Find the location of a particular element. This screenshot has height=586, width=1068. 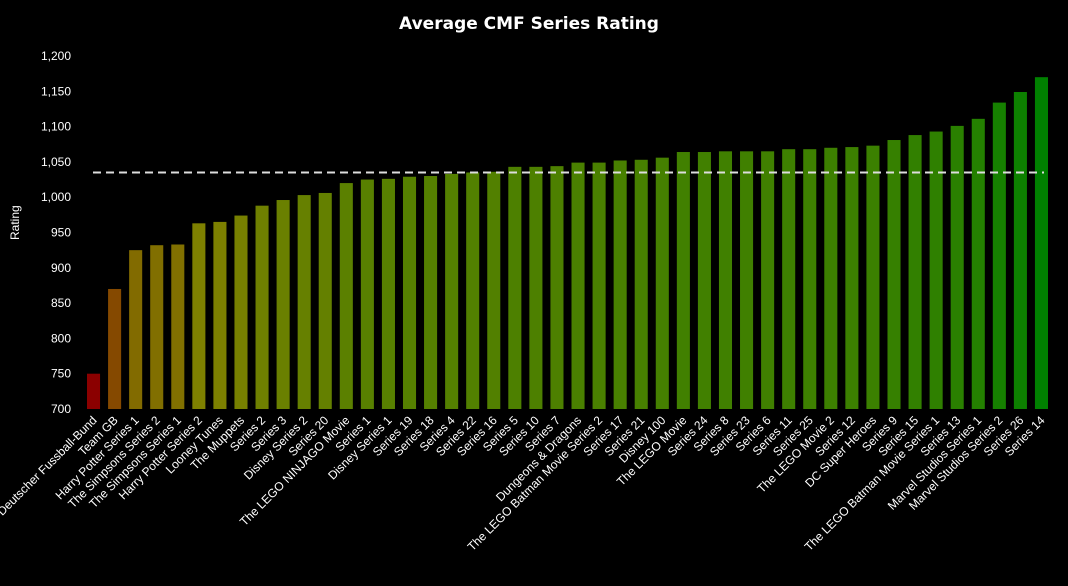

y-tick-label: 1,050 is located at coordinates (56, 162).